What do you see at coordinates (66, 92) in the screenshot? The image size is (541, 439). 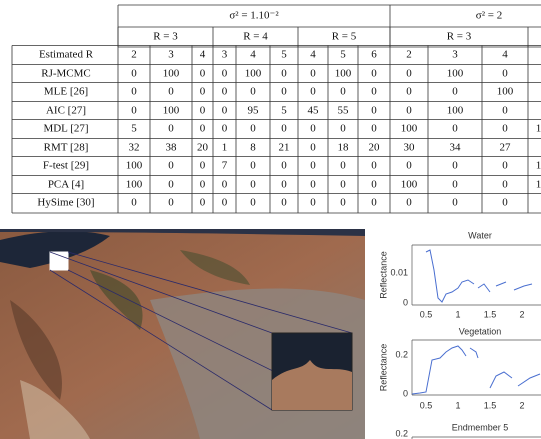 I see `method-name: MLE [26]` at bounding box center [66, 92].